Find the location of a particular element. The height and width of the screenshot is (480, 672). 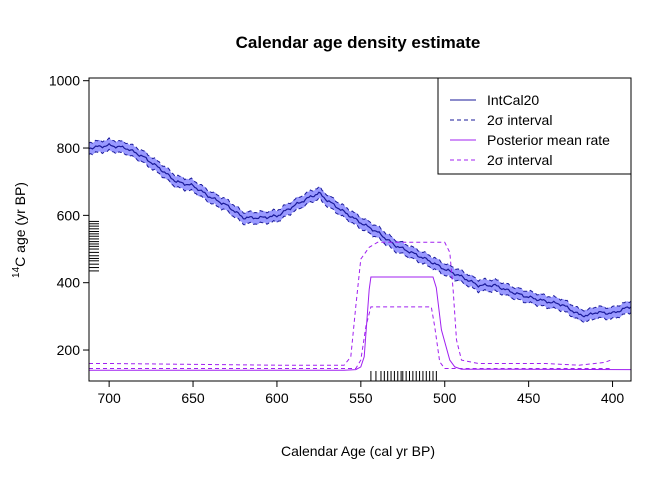

y-tick-label: 600 is located at coordinates (69, 215).